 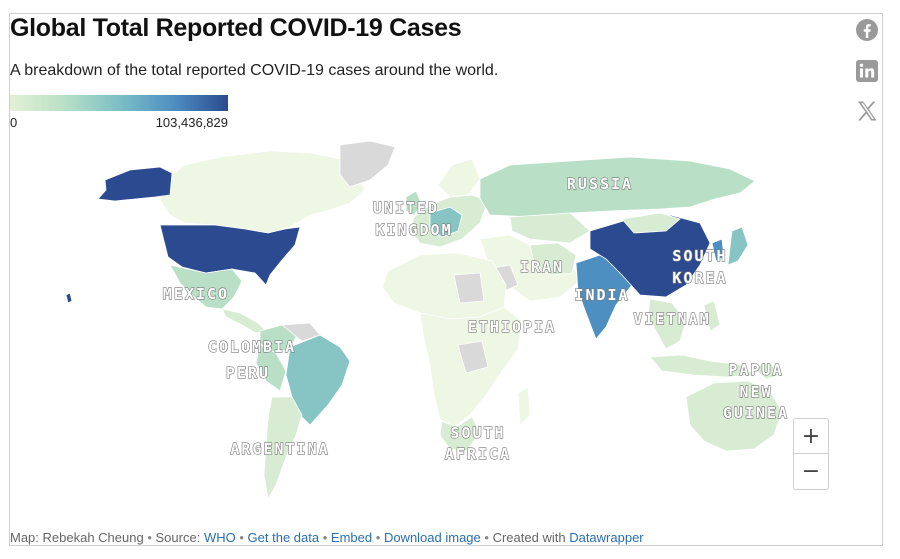 What do you see at coordinates (512, 327) in the screenshot?
I see `label-ethiopia: ETHIOPIA` at bounding box center [512, 327].